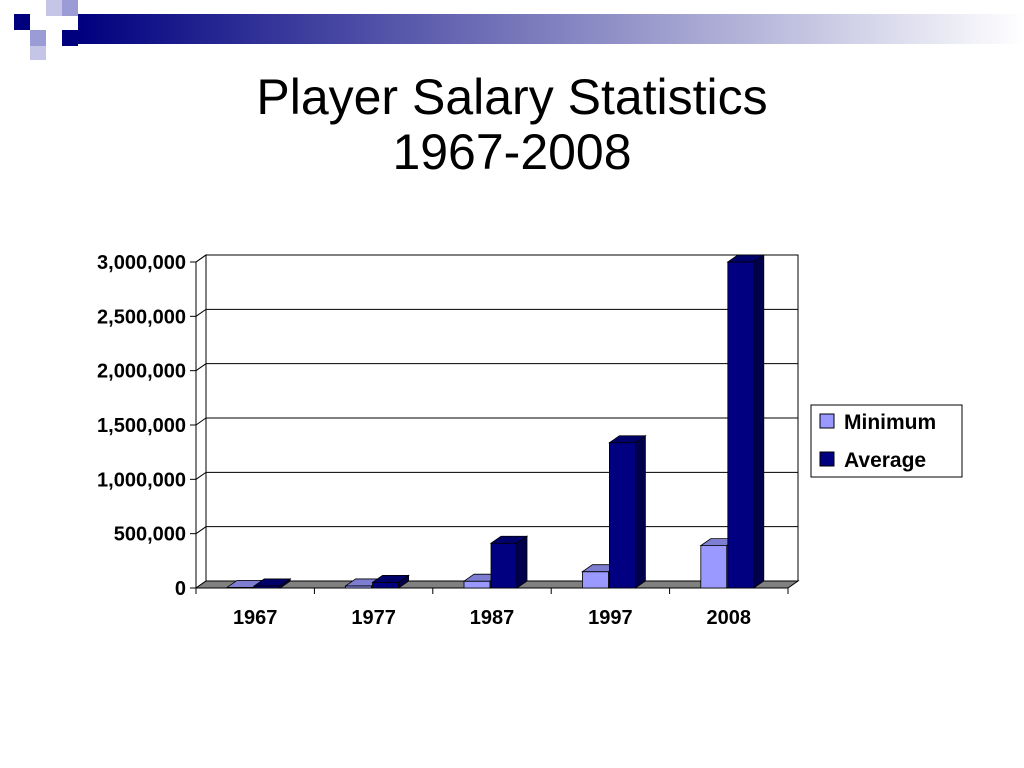 This screenshot has height=768, width=1024. Describe the element at coordinates (180, 589) in the screenshot. I see `y-tick-label: 0` at that location.